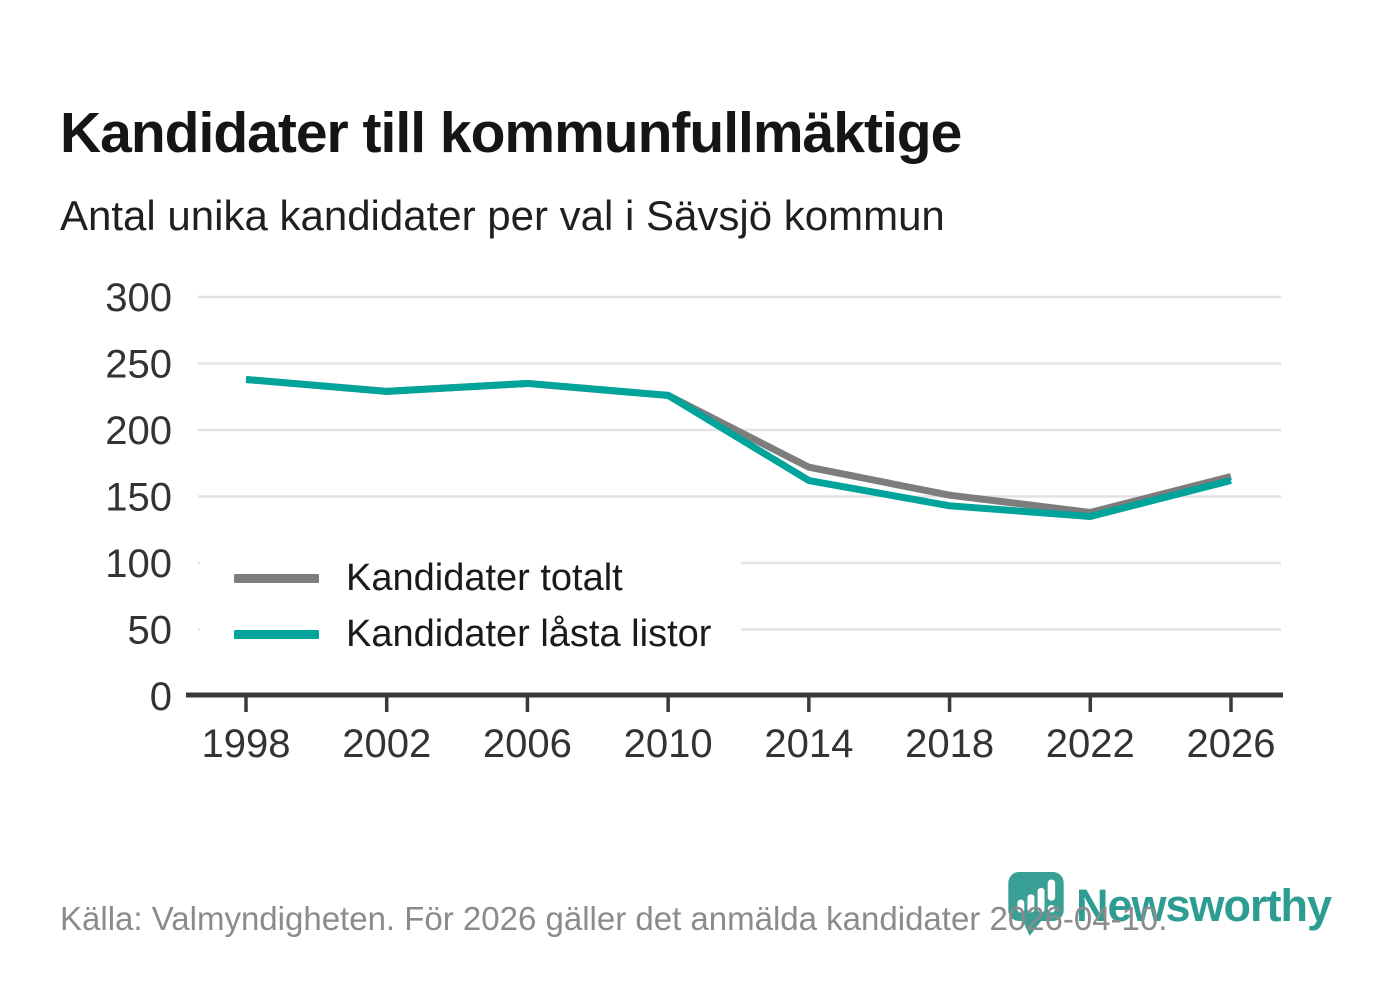  Describe the element at coordinates (138, 498) in the screenshot. I see `y-axis-tick-label: 150` at that location.